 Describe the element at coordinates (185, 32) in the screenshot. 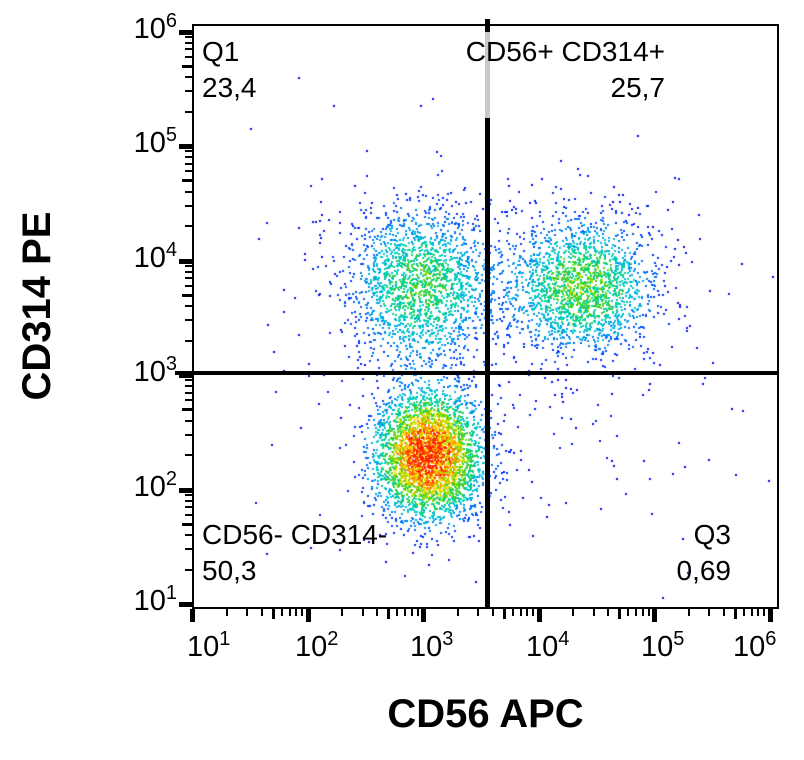

I see `y-major-tick-10^6` at that location.